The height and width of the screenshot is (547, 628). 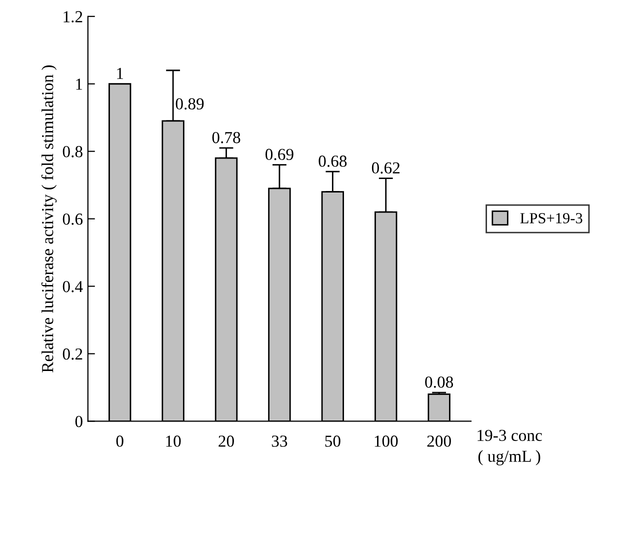 What do you see at coordinates (280, 154) in the screenshot?
I see `data-label: 0.69` at bounding box center [280, 154].